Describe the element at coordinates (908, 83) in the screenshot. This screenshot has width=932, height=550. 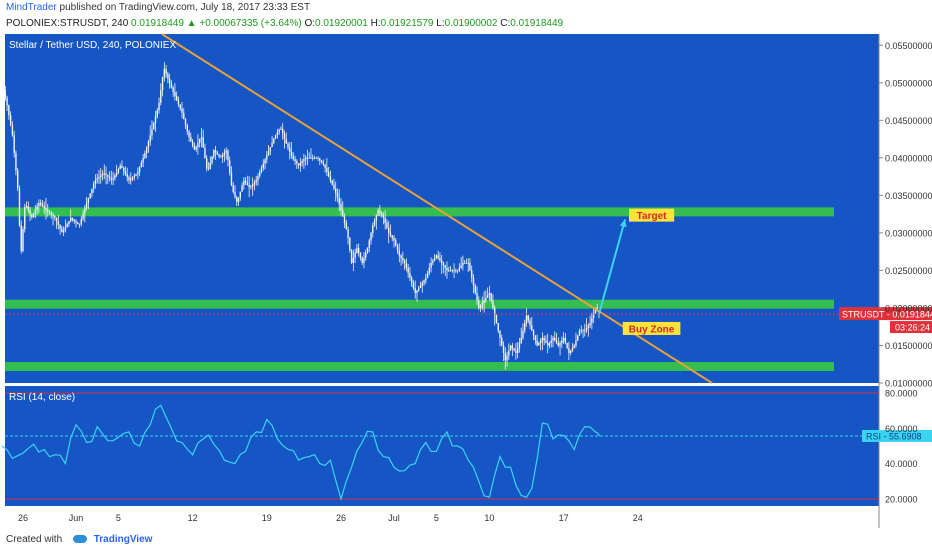
I see `price-tick-label: 0.05000000` at that location.